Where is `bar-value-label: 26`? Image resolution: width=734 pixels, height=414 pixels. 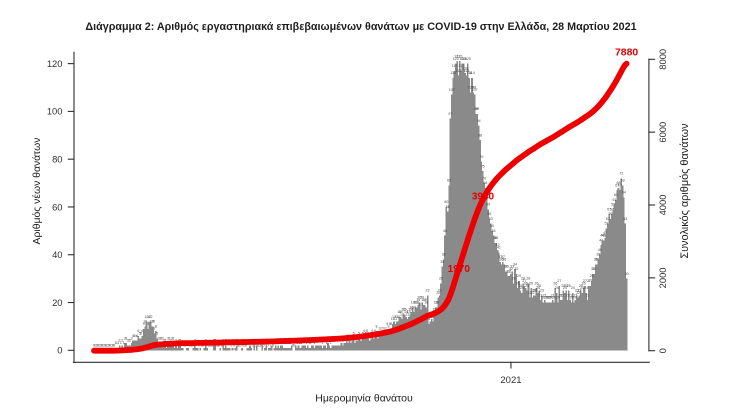
bar-value-label: 26 is located at coordinates (526, 283).